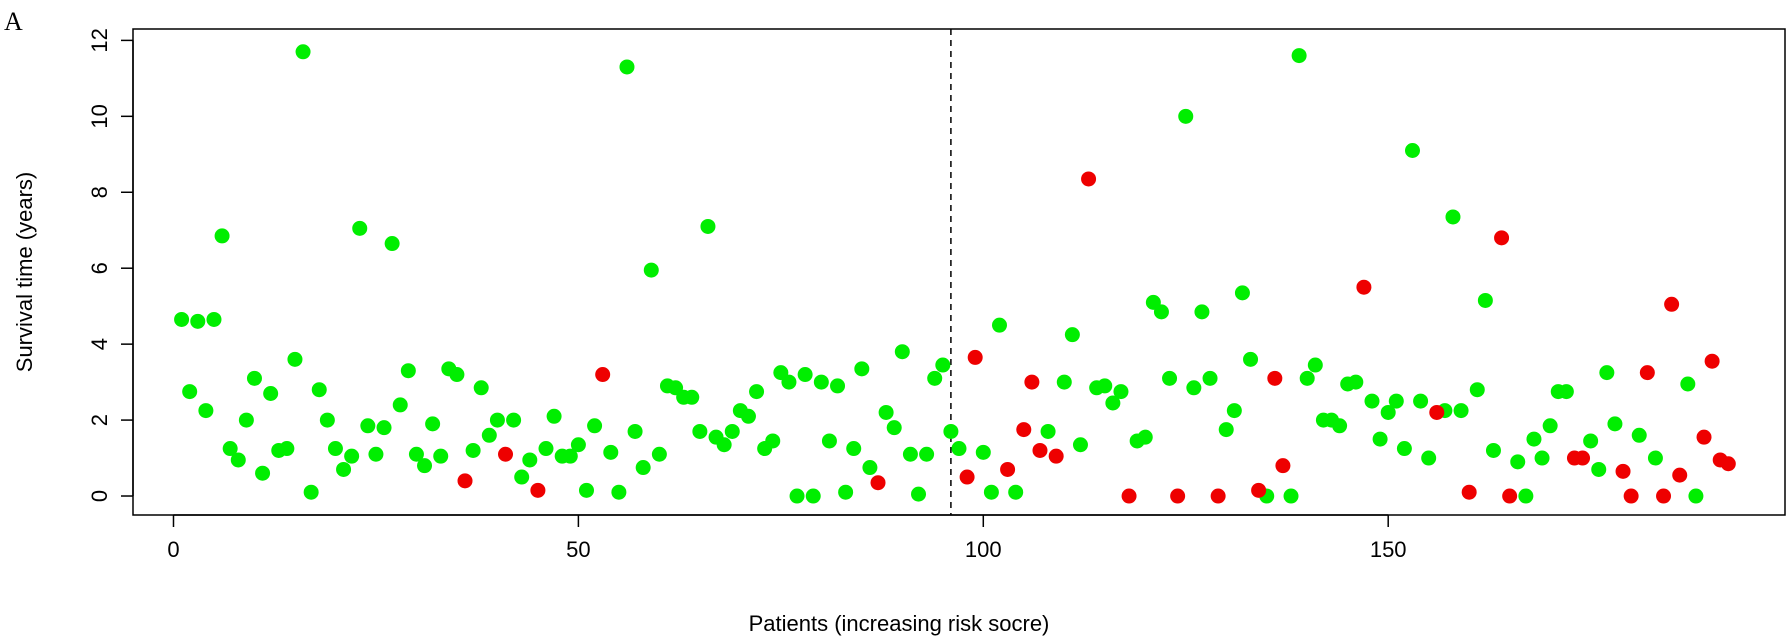 This screenshot has height=638, width=1786. I want to click on y-tick-label-0: 0, so click(99, 496).